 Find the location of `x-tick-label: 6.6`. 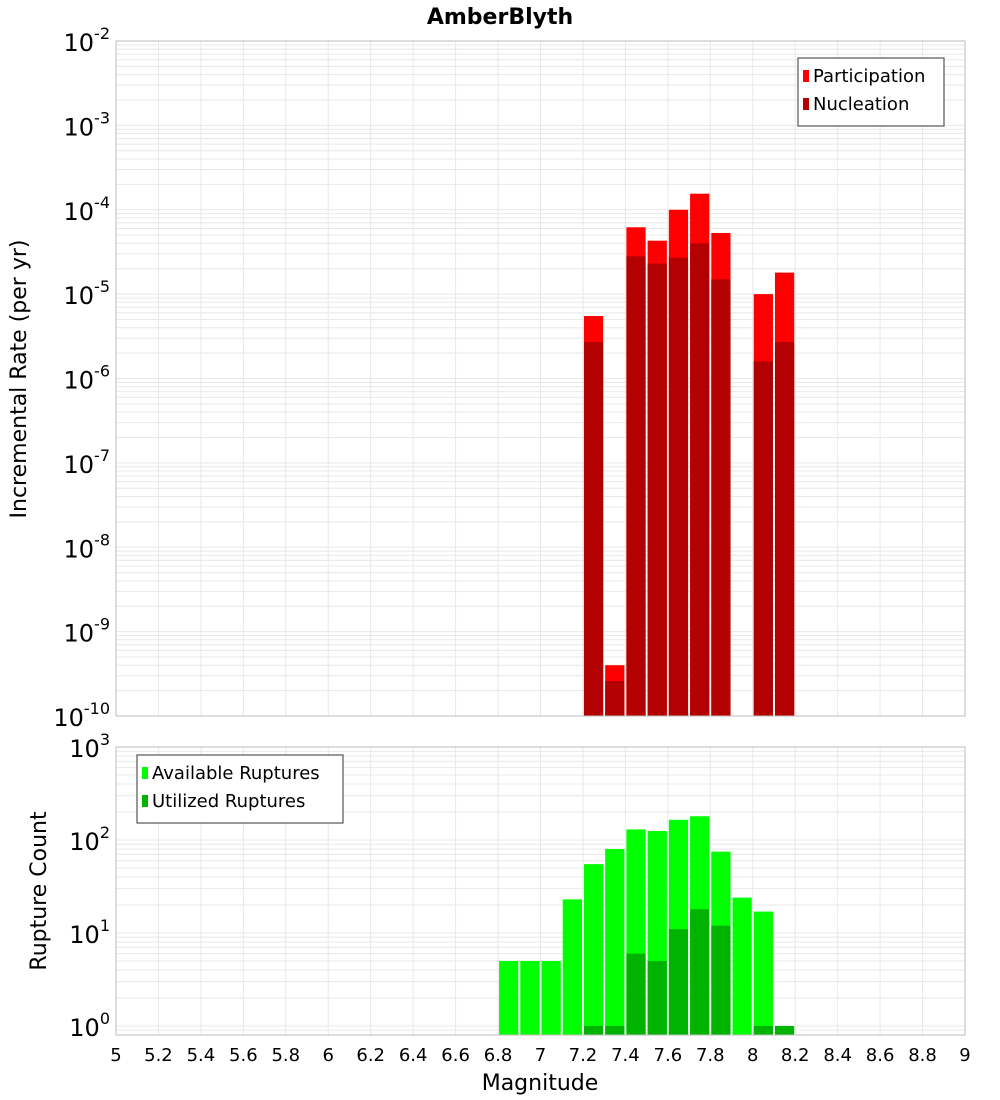

x-tick-label: 6.6 is located at coordinates (455, 1055).